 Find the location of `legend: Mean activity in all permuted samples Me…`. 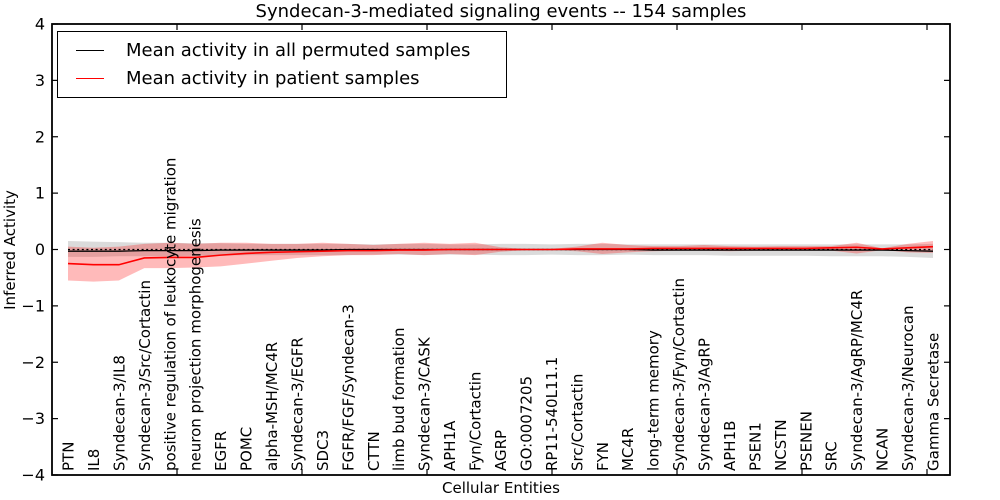

legend: Mean activity in all permuted samples Me… is located at coordinates (282, 64).